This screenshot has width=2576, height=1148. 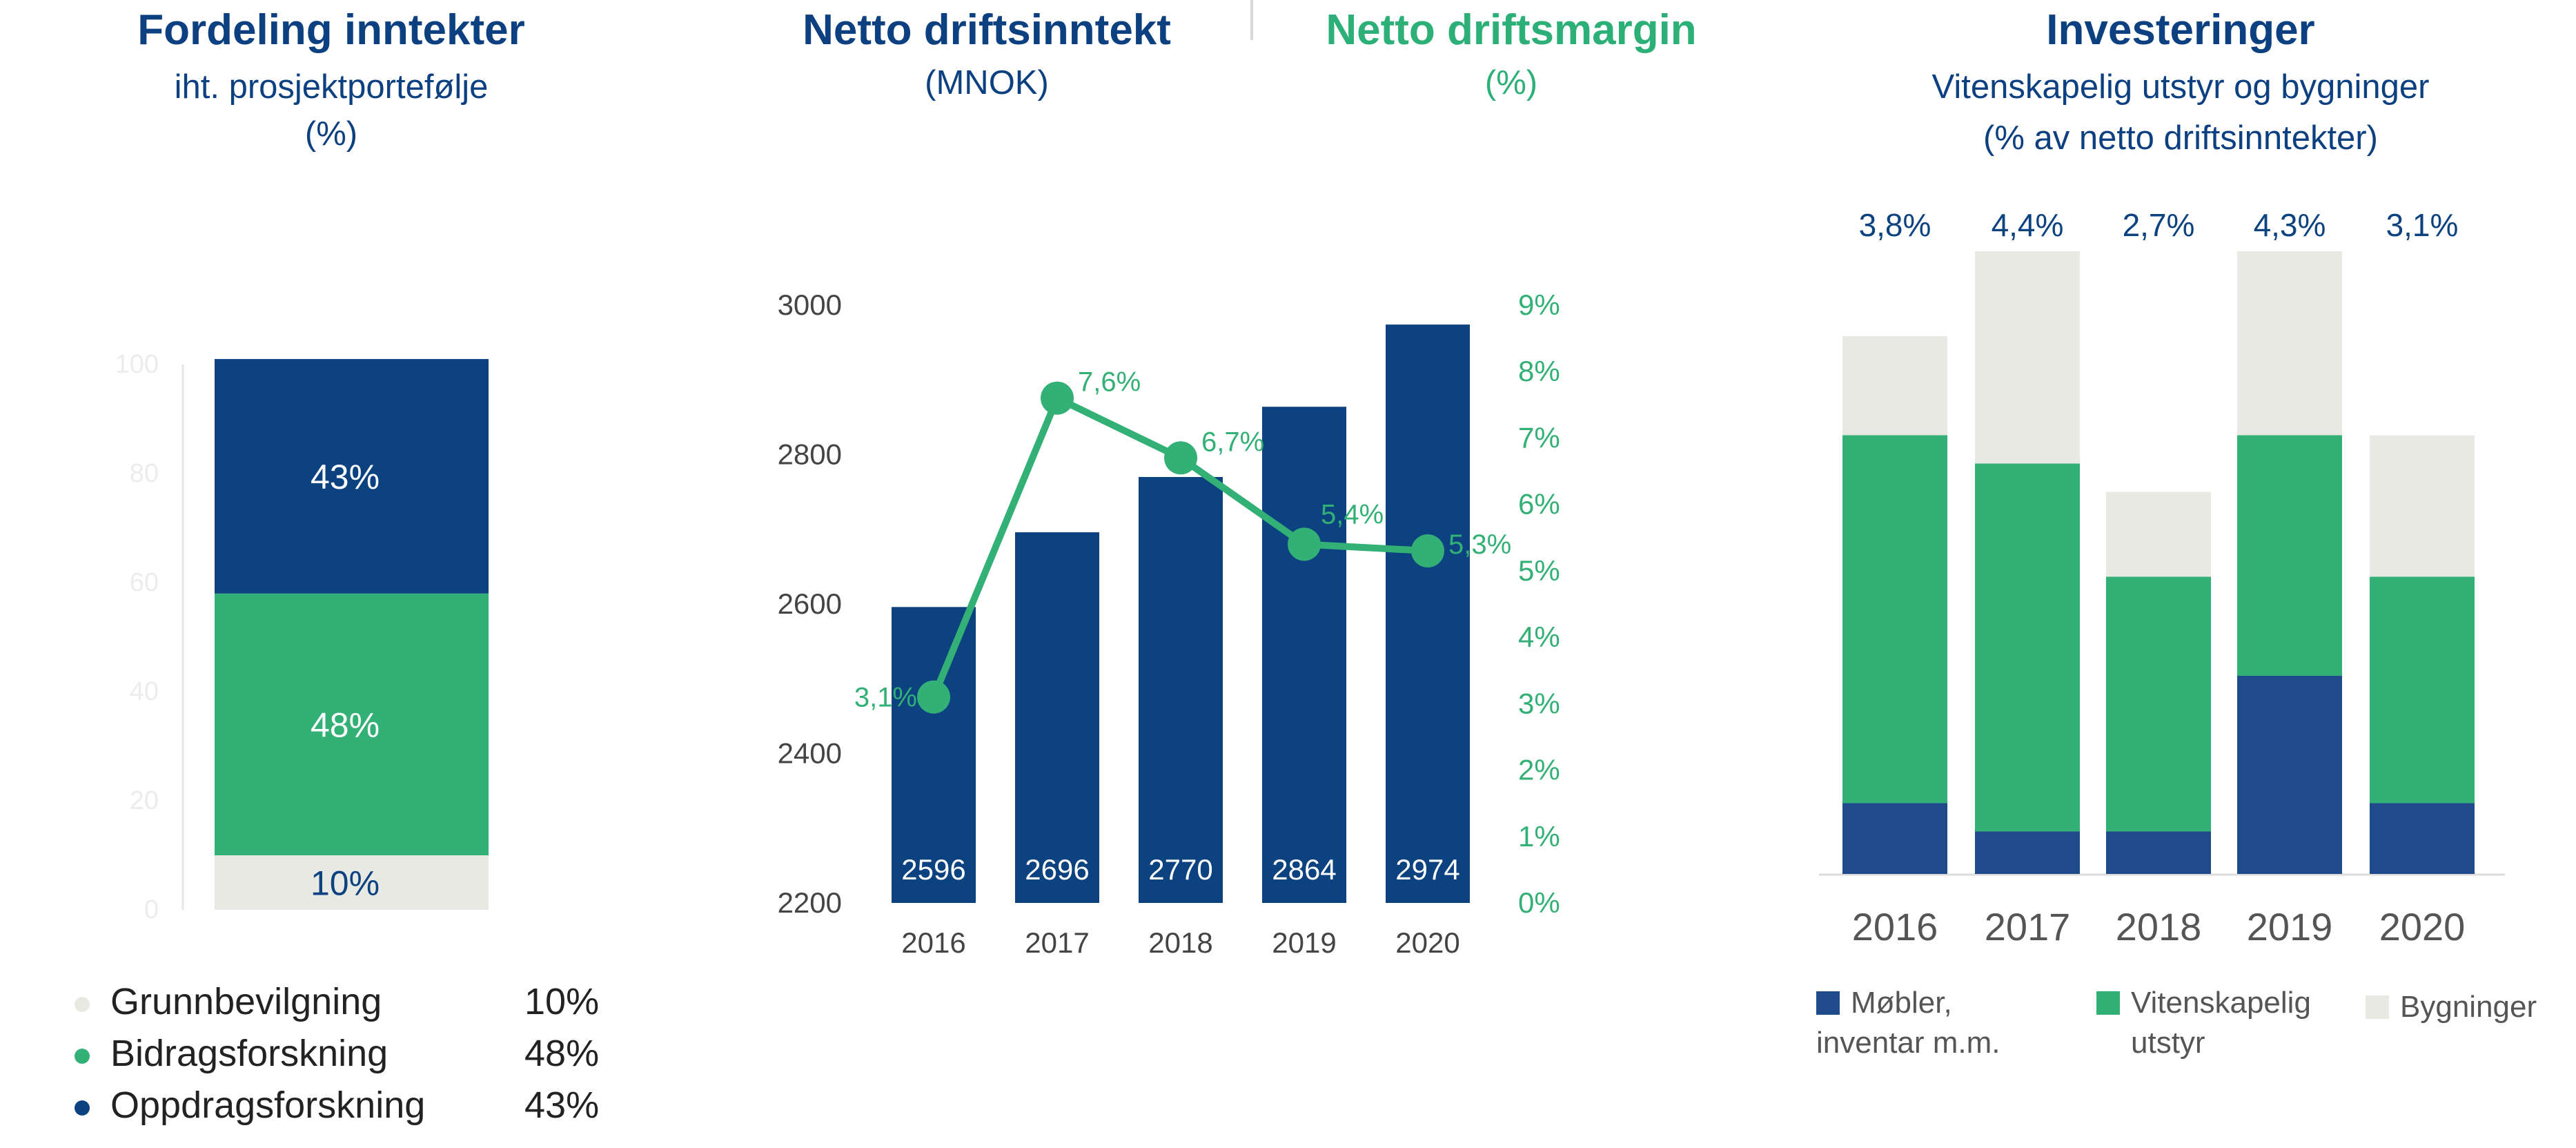 I want to click on margin-point-label: 6,7%, so click(x=1232, y=442).